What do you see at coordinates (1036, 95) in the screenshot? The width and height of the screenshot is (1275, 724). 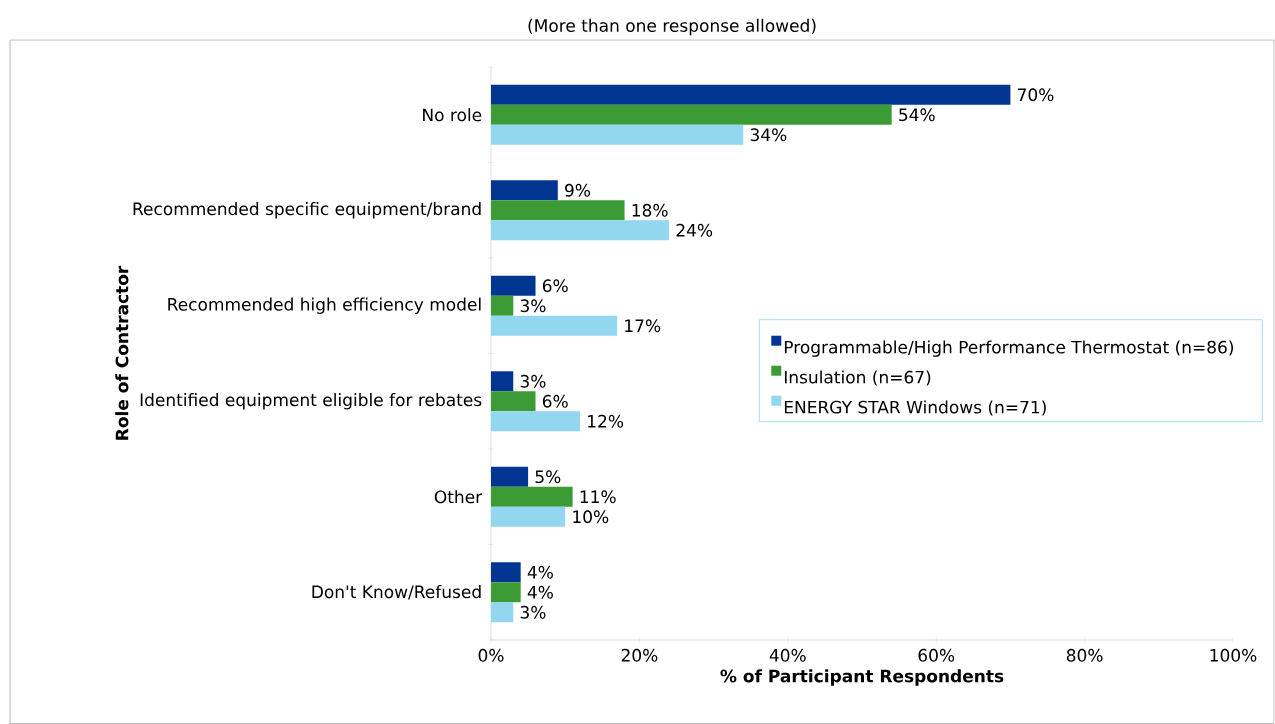 I see `data-label: 70%` at bounding box center [1036, 95].